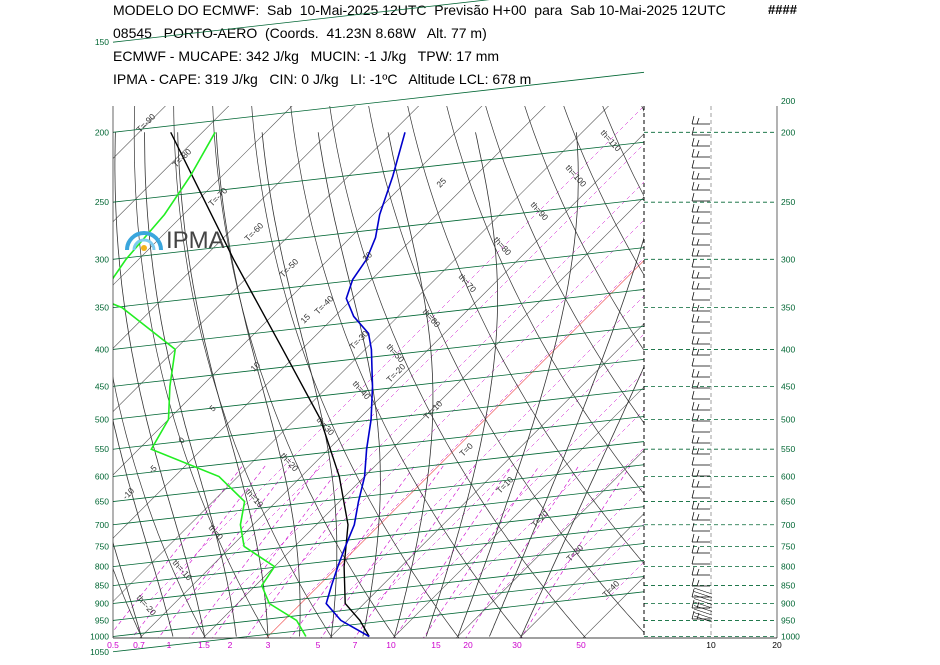 This screenshot has width=940, height=665. I want to click on isotherm-label: T=-70, so click(217, 196).